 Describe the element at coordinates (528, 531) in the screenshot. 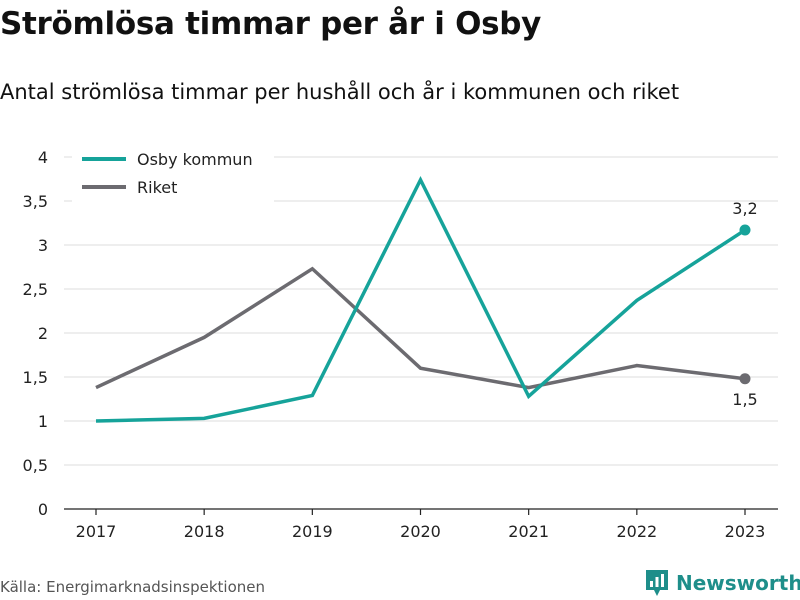

I see `x-tick-label: 2021` at that location.